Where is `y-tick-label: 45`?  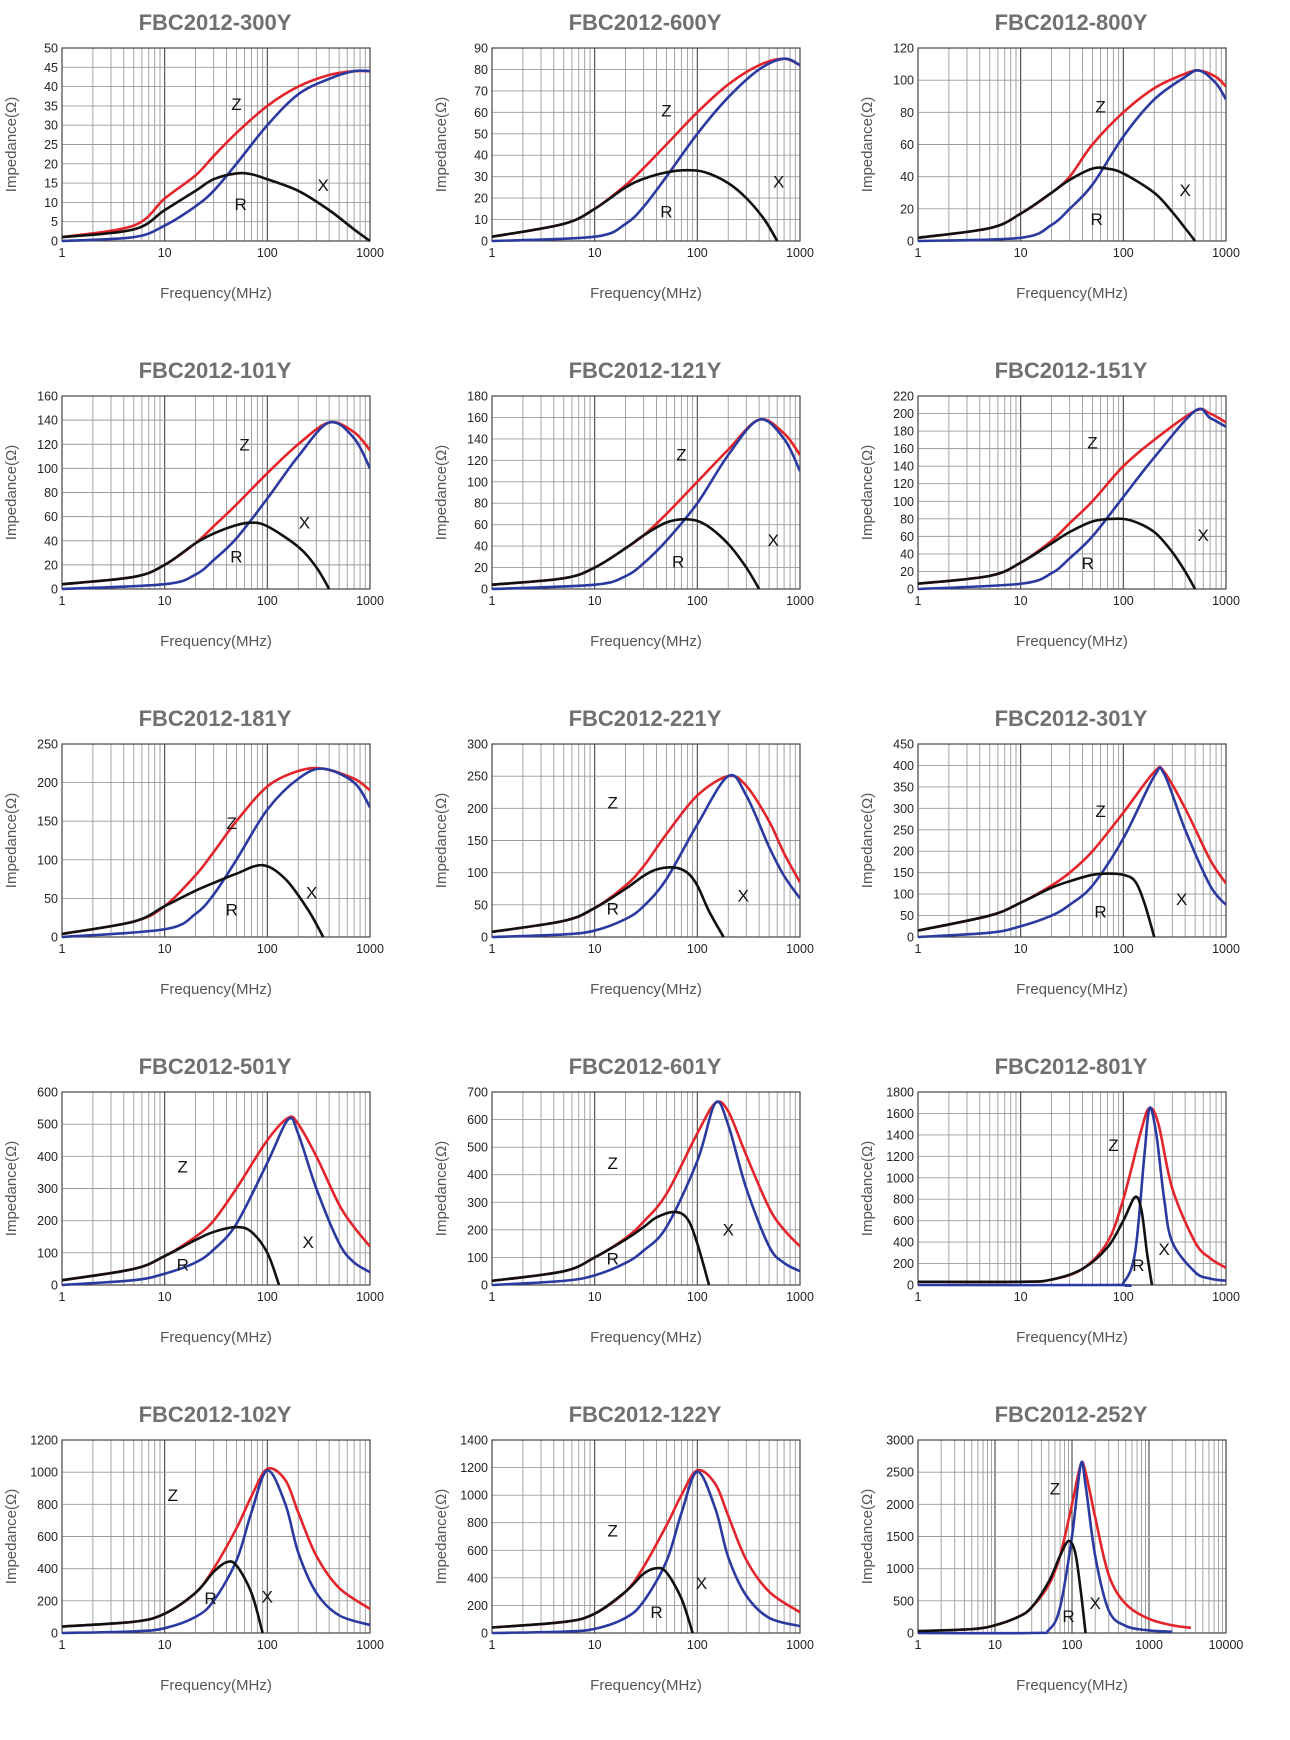
y-tick-label: 45 is located at coordinates (51, 68).